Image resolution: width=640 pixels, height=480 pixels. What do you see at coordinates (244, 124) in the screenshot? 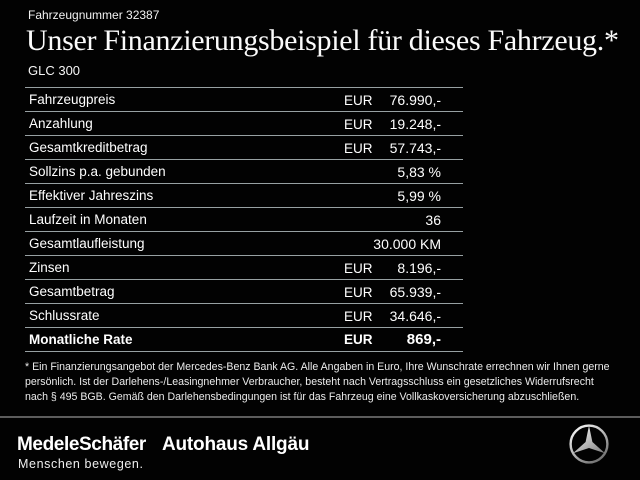
I see `table-row: Anzahlung EUR 19.248,-` at bounding box center [244, 124].